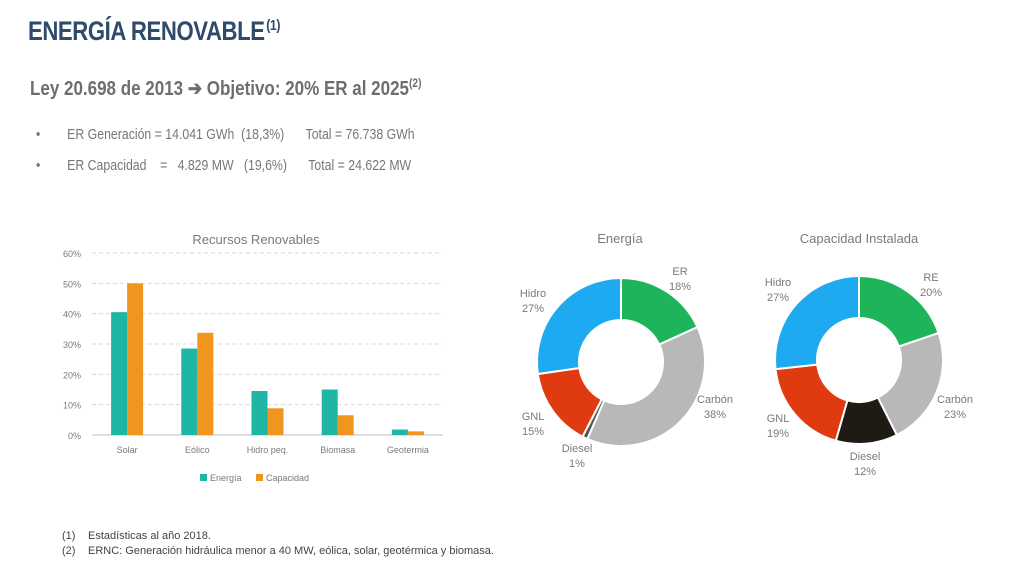 The height and width of the screenshot is (576, 1024). Describe the element at coordinates (715, 415) in the screenshot. I see `slice-value: 38%` at that location.